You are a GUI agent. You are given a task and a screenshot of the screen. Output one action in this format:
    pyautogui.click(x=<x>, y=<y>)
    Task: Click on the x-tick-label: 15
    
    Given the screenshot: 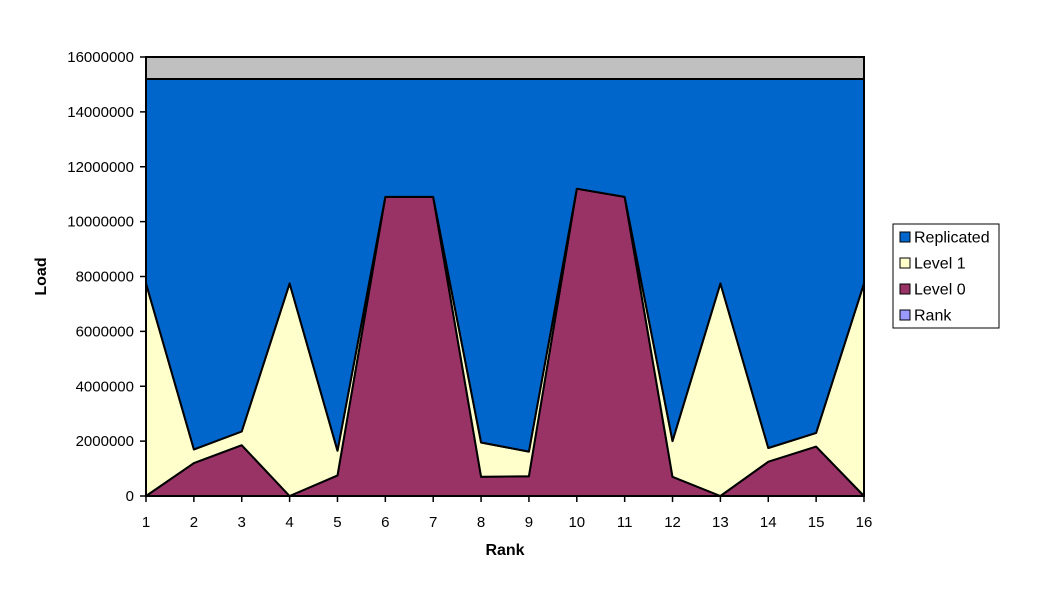 What is the action you would take?
    pyautogui.click(x=816, y=522)
    